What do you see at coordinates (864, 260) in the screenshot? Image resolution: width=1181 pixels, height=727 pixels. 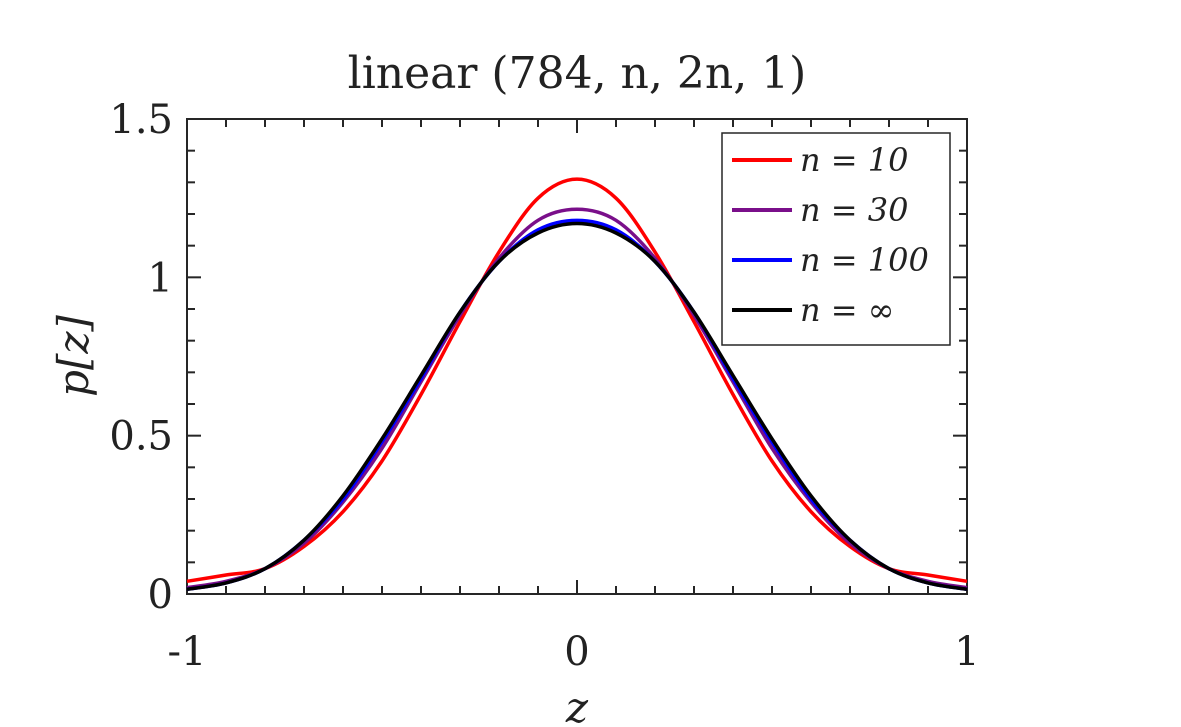 I see `legend-entry: n = 100` at bounding box center [864, 260].